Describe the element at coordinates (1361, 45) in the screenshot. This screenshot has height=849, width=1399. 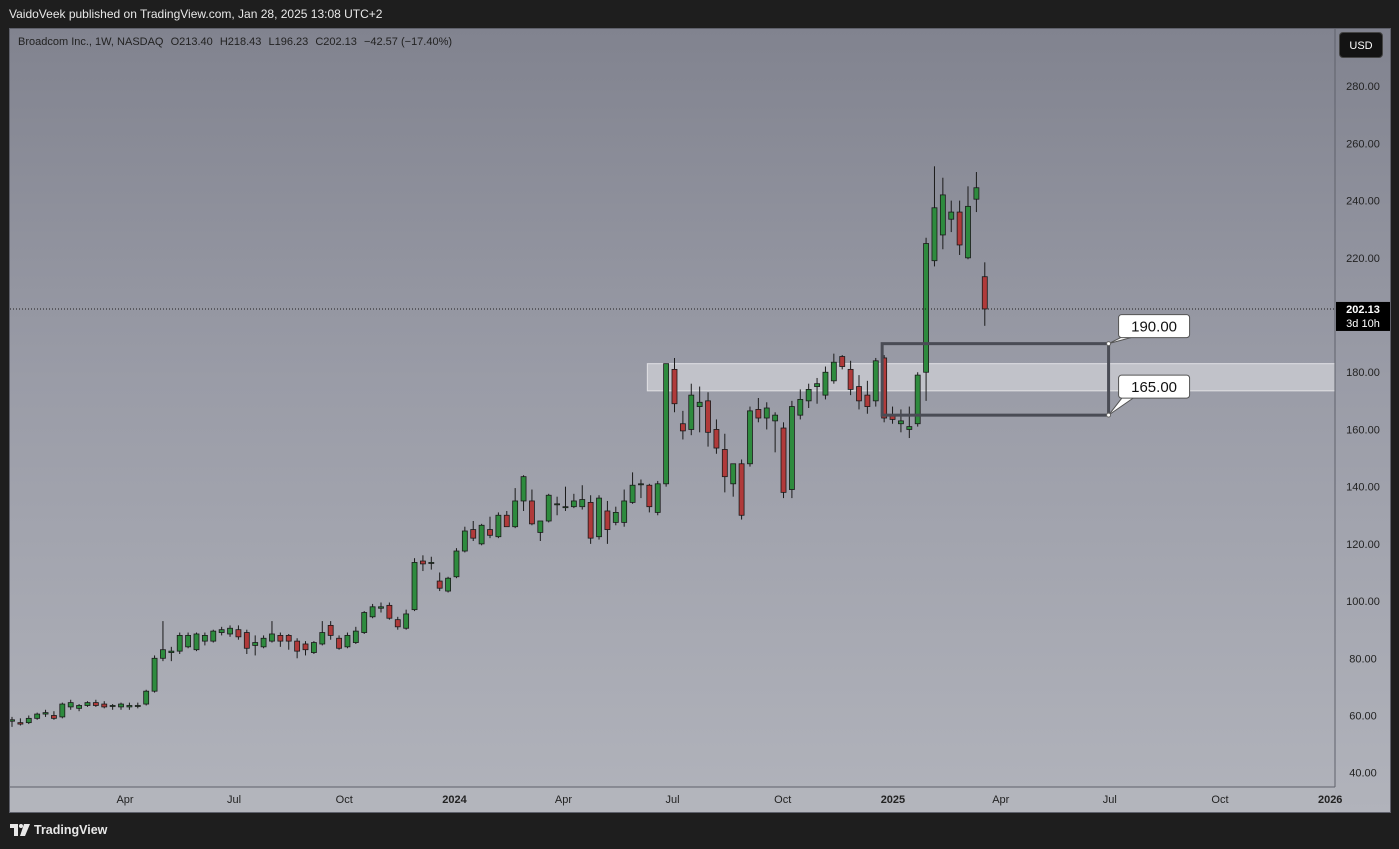
I see `currency-button: USD` at that location.